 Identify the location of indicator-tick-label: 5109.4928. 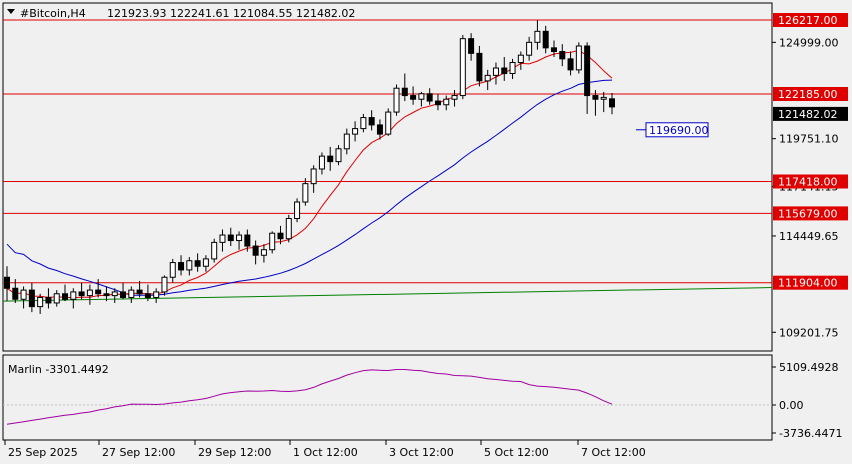
(809, 367).